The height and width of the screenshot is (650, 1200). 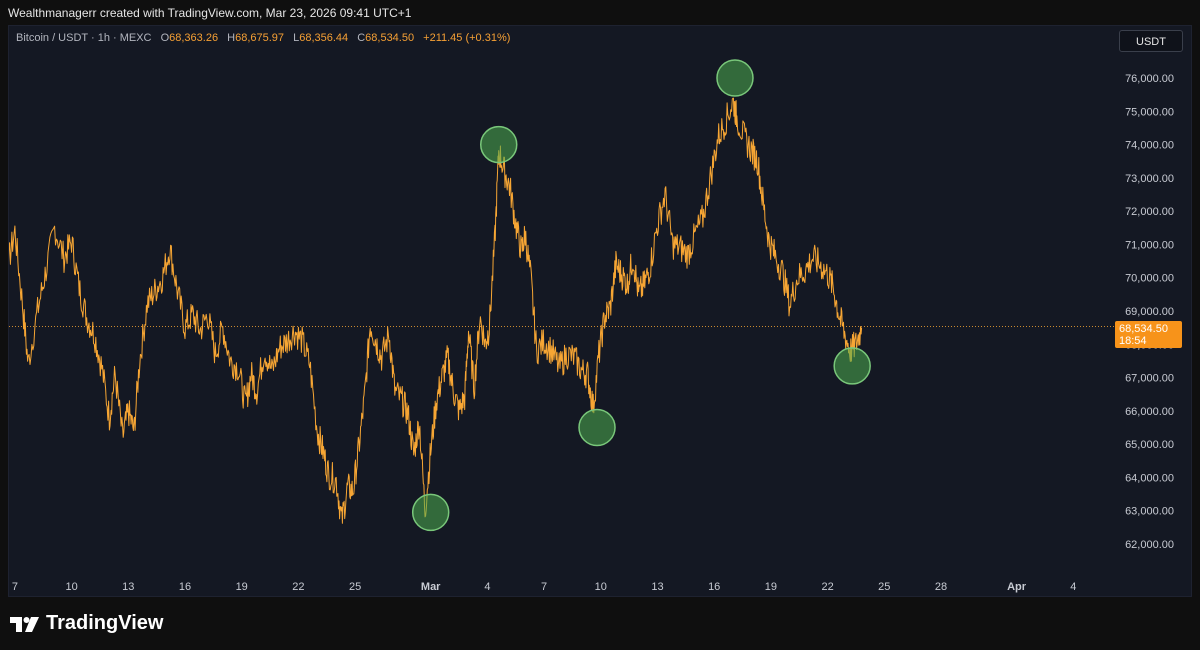 I want to click on y-tick-label: 66,000.00, so click(x=1149, y=412).